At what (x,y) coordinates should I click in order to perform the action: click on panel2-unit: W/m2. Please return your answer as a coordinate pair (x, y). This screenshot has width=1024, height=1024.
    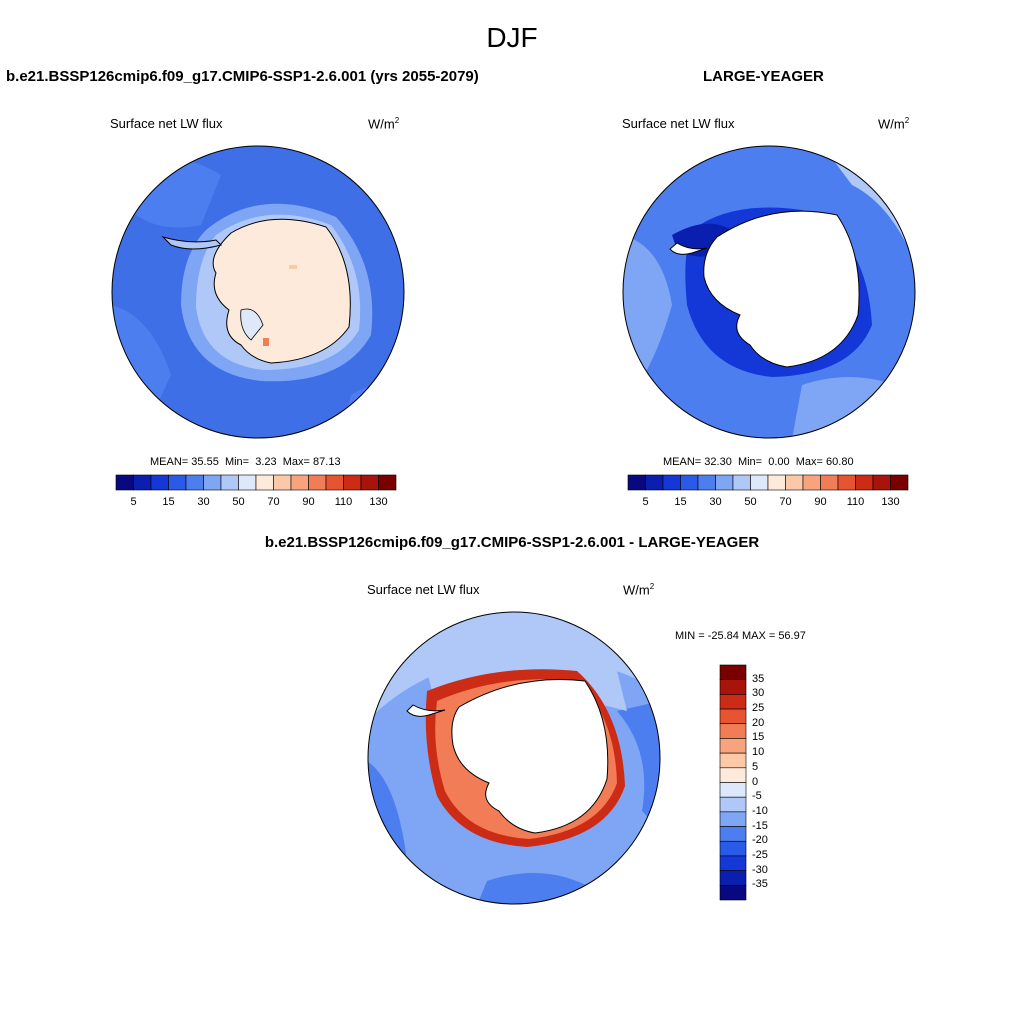
    Looking at the image, I should click on (894, 124).